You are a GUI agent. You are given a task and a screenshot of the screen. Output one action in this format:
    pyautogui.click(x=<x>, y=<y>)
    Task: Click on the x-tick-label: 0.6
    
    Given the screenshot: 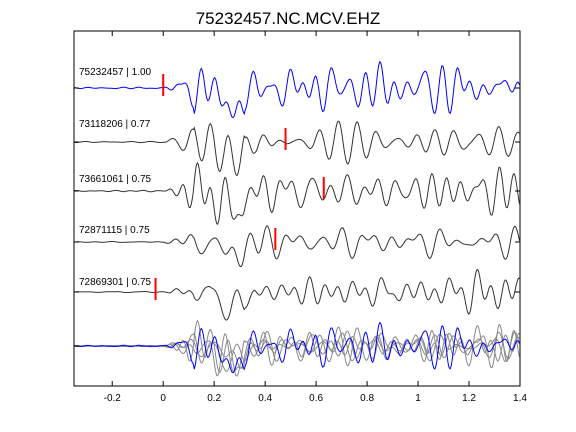 What is the action you would take?
    pyautogui.click(x=316, y=398)
    